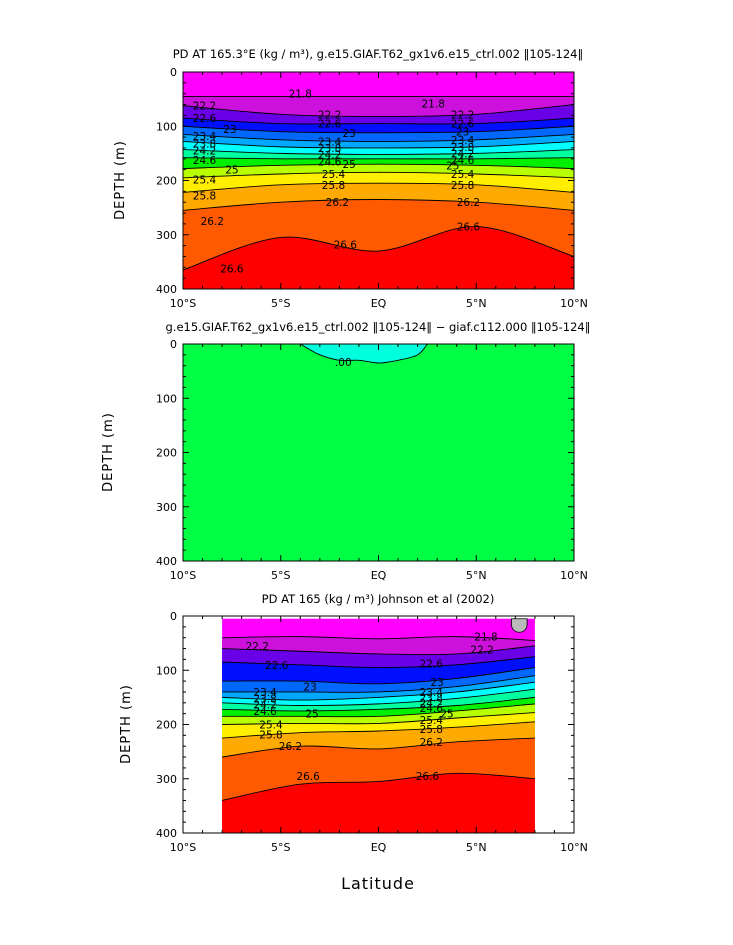 This screenshot has height=945, width=733. I want to click on isopycnal-23.8, so click(378, 691).